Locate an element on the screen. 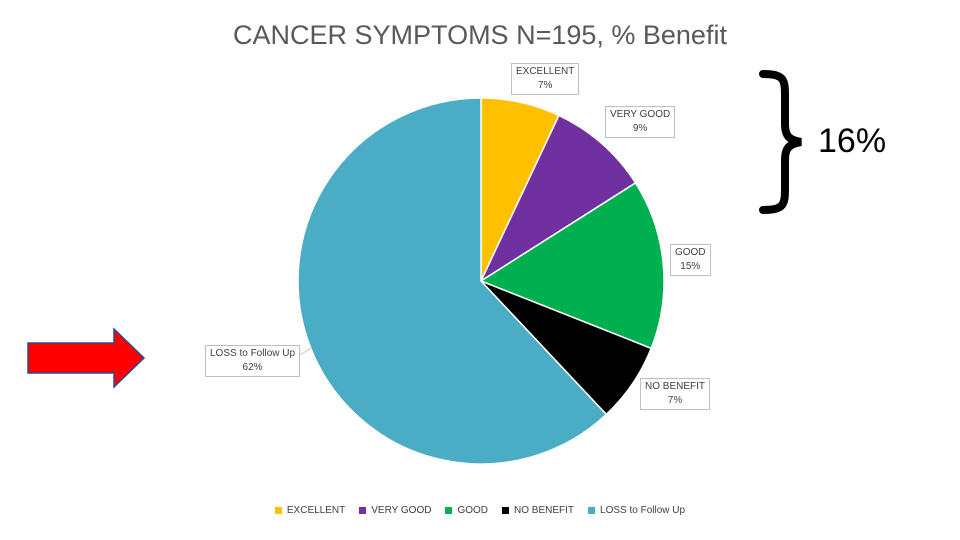 The height and width of the screenshot is (540, 960). slice-label-excellent: EXCELLENT 7% is located at coordinates (545, 79).